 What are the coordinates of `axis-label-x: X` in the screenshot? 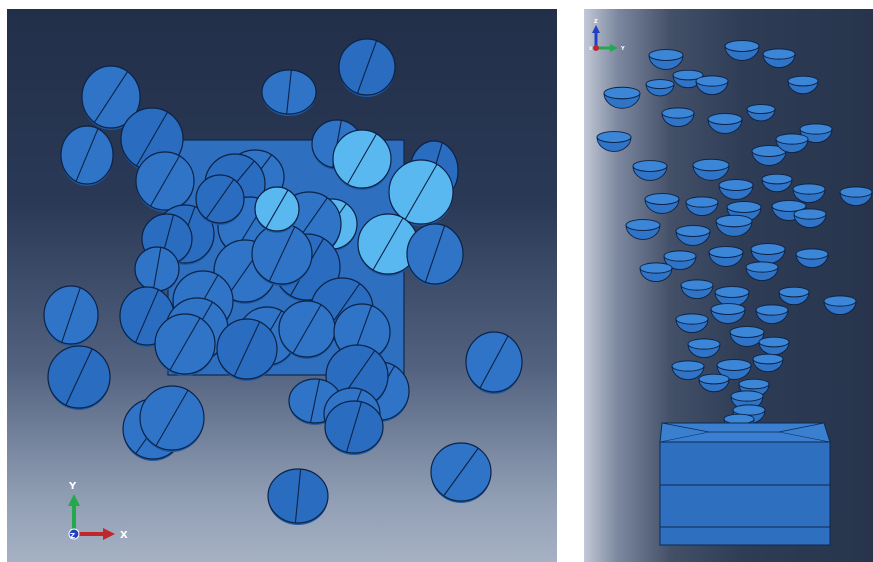 It's located at (124, 535).